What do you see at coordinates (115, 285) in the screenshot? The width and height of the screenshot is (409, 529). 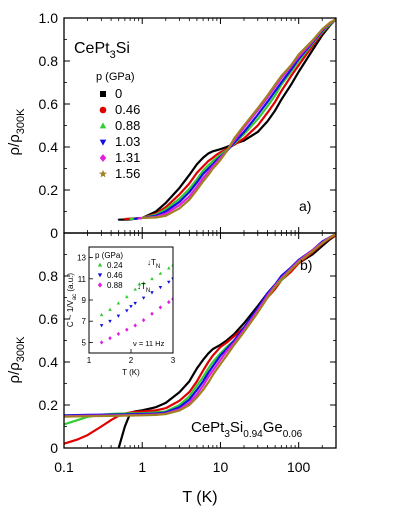 I see `inset-legend-label-2: 0.88` at bounding box center [115, 285].